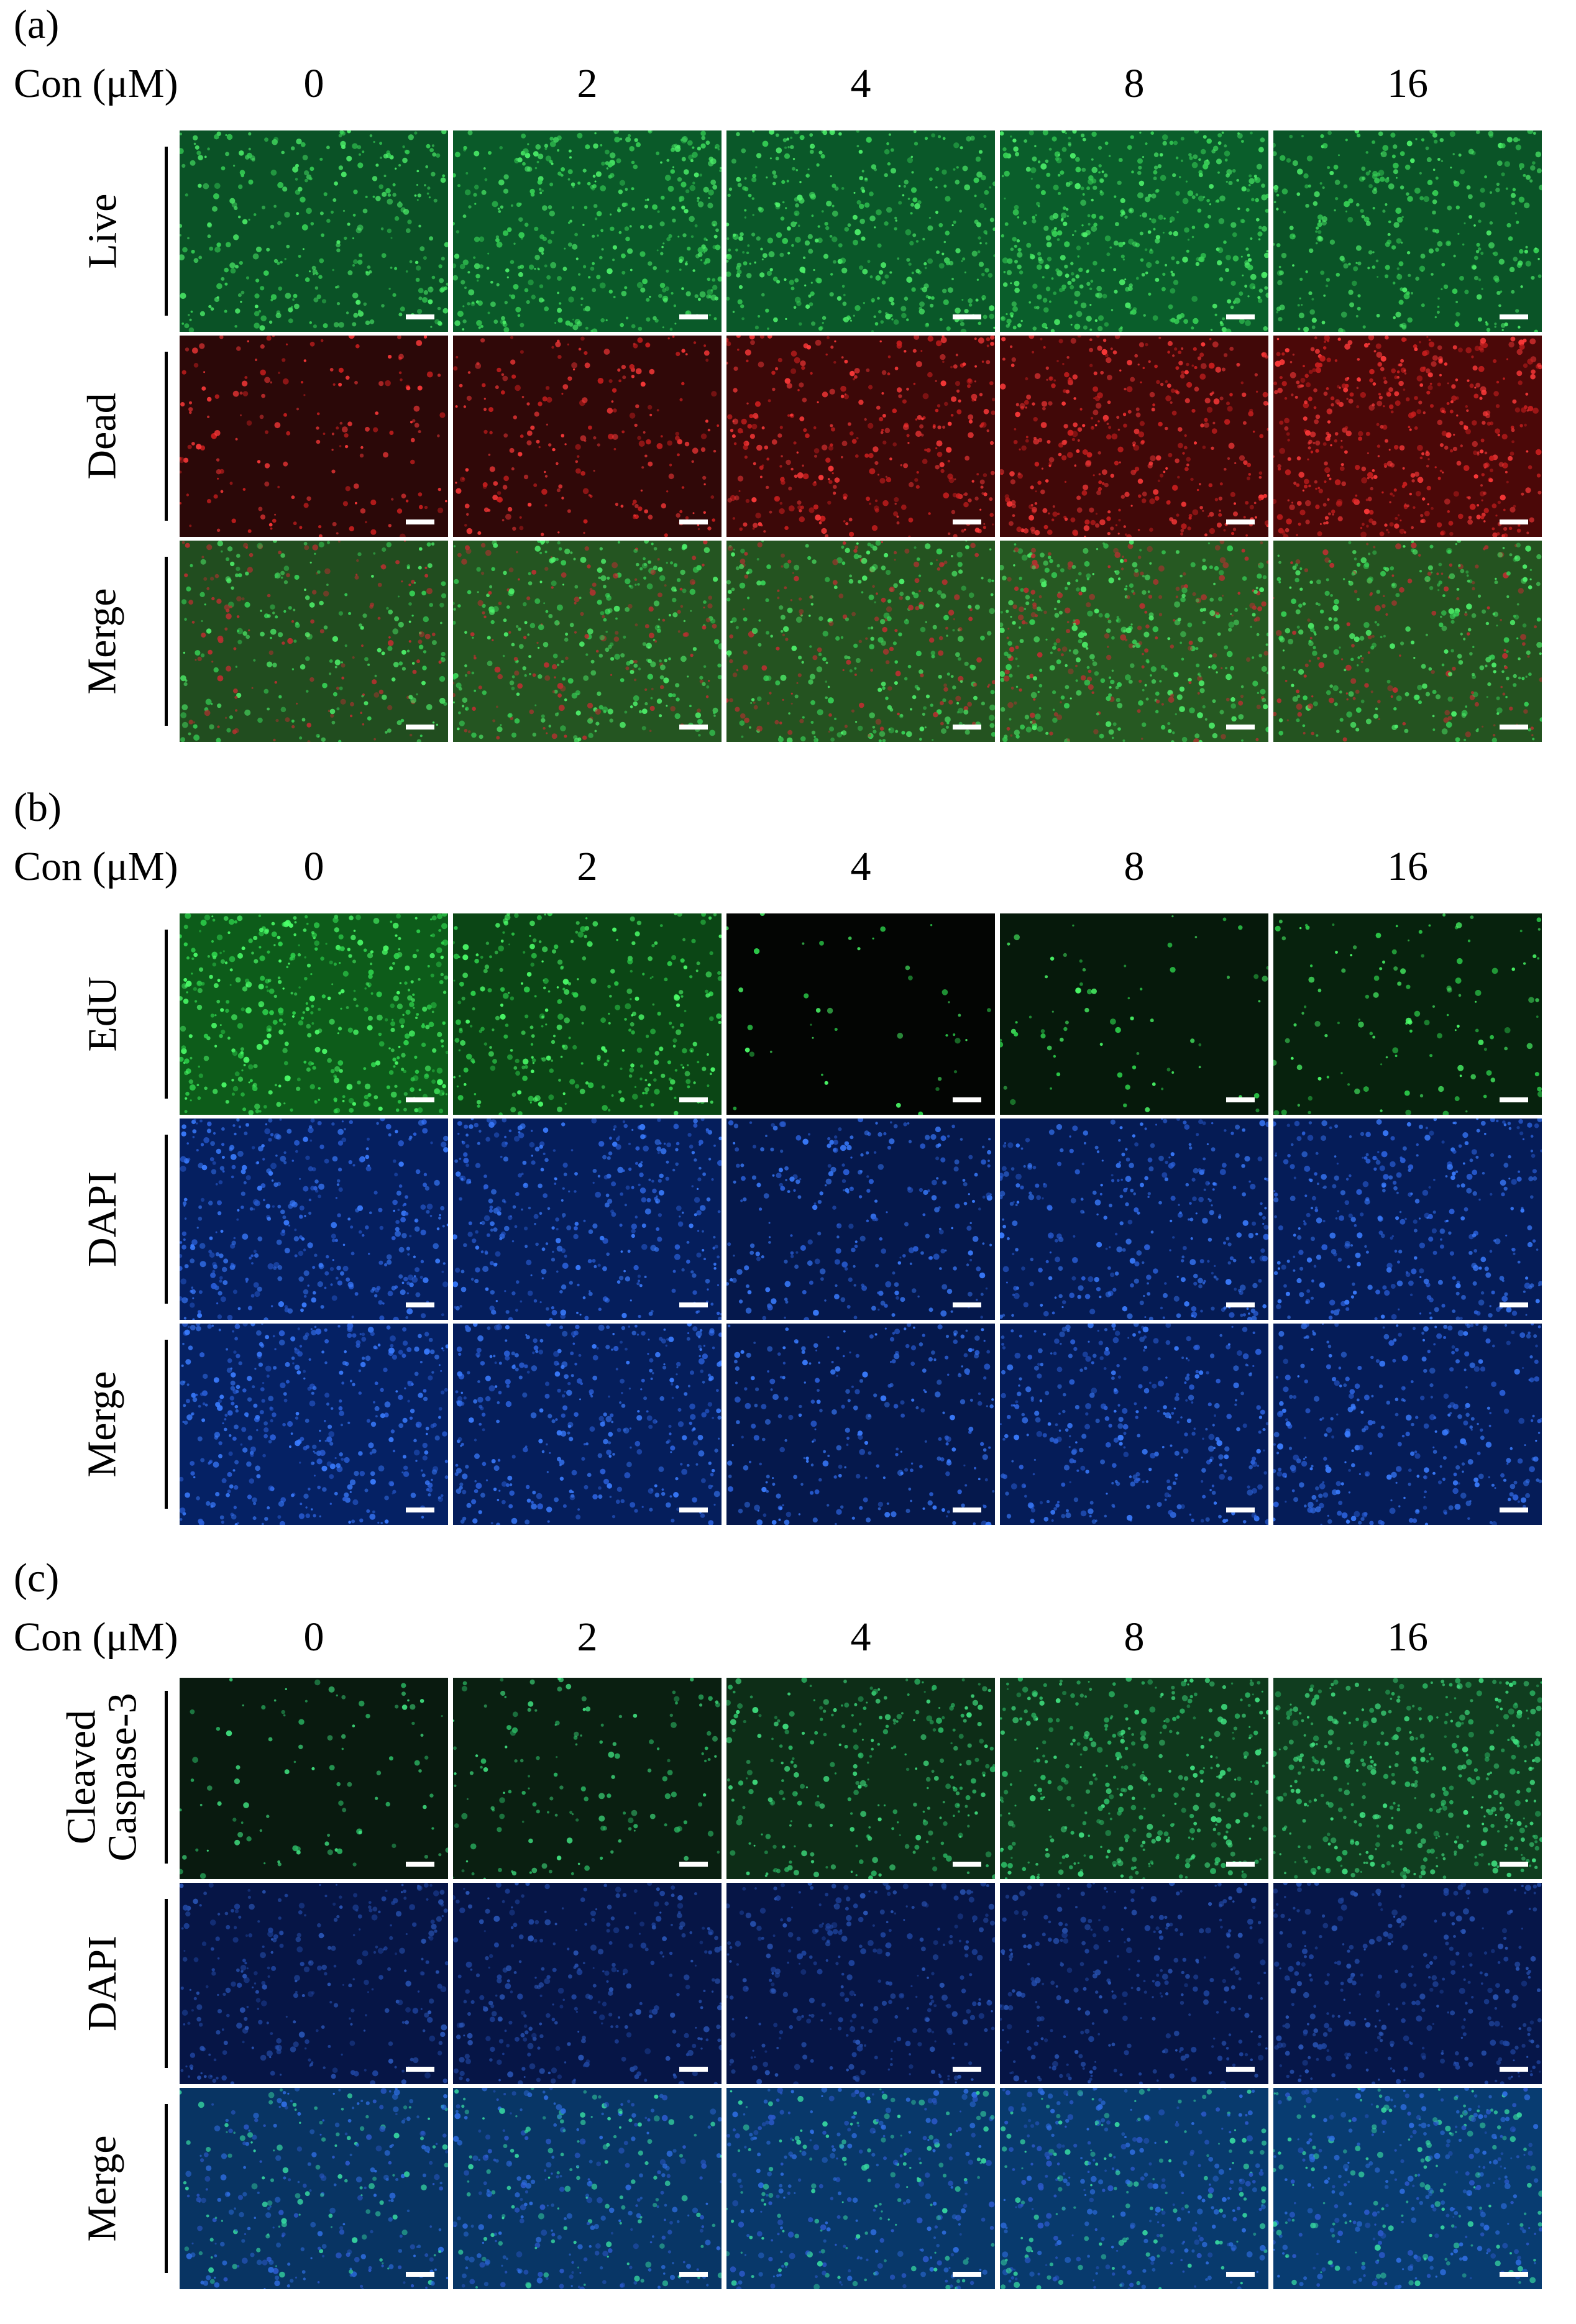 This screenshot has height=2324, width=1576. I want to click on row-label-cleaved-caspase-3: Cleaved Caspase-3, so click(113, 1777).